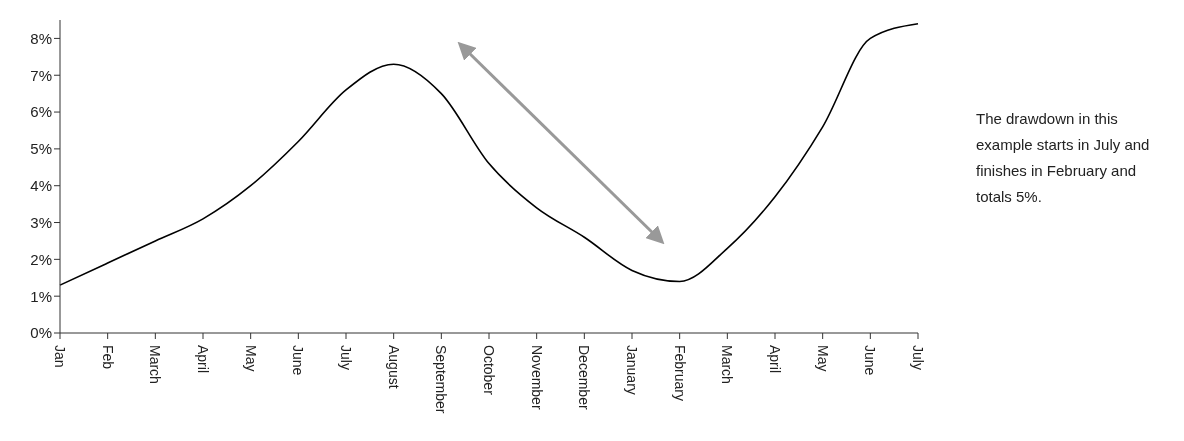  Describe the element at coordinates (536, 377) in the screenshot. I see `x-tick-label: November` at that location.